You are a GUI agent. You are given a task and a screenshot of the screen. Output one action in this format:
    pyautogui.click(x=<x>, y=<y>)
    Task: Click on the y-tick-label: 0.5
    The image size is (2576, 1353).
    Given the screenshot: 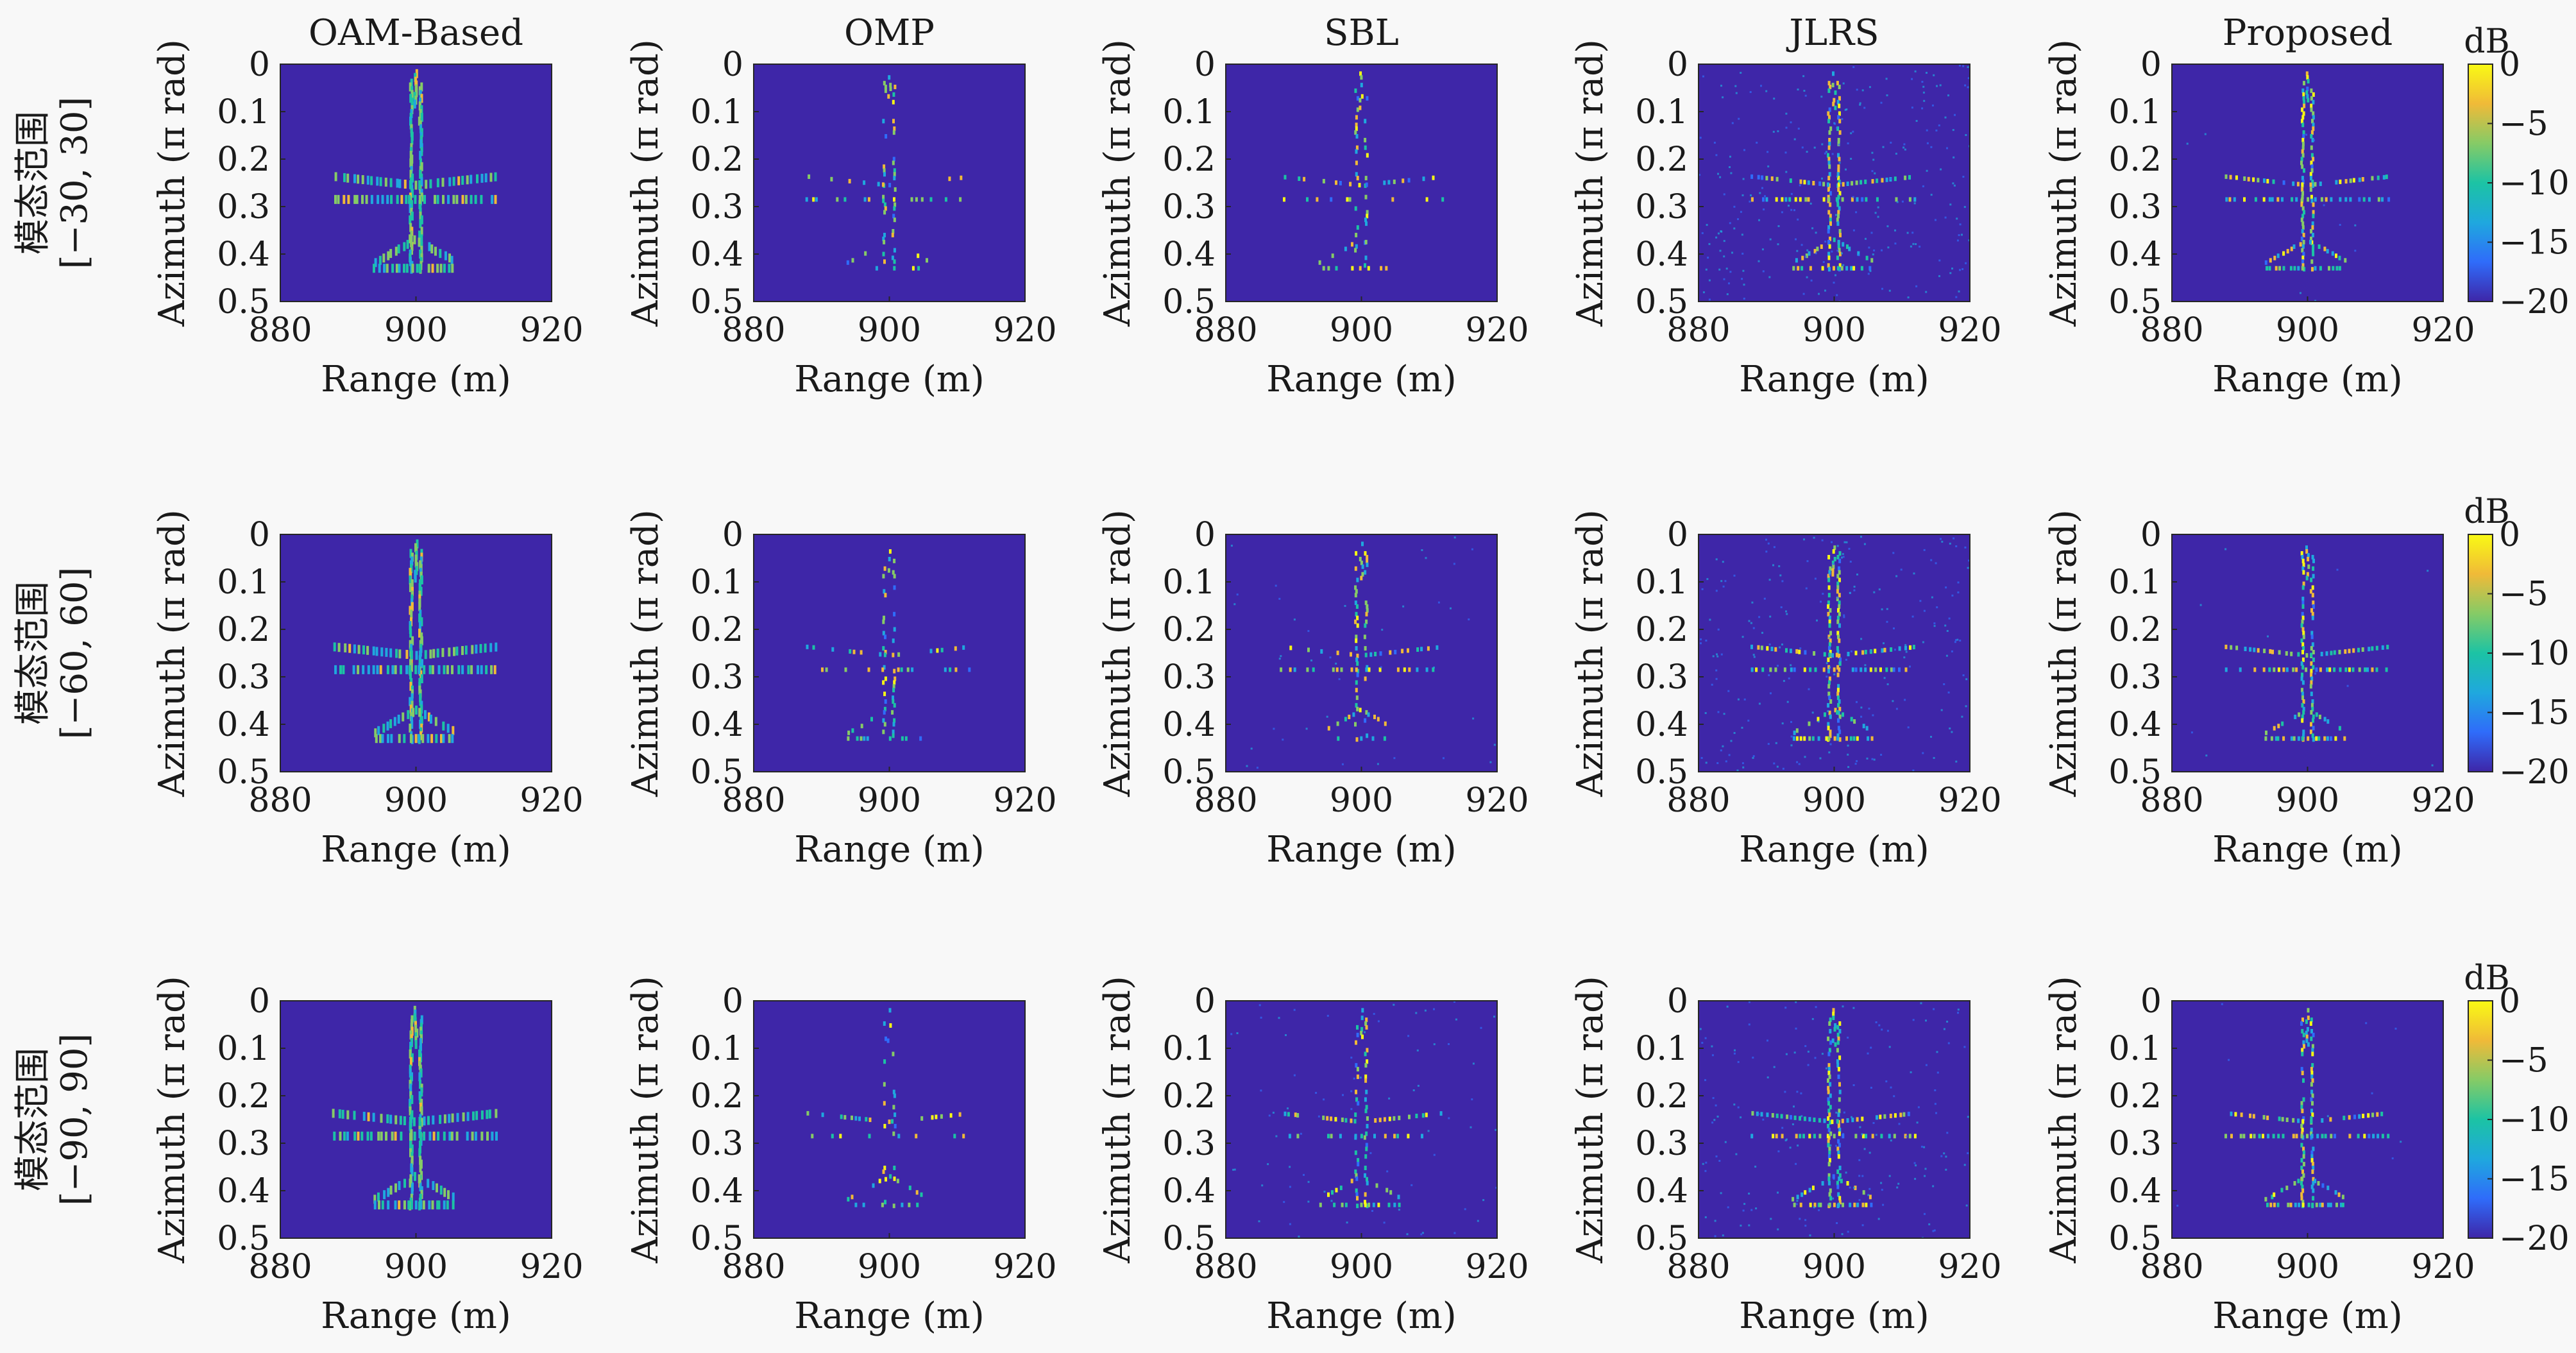 What is the action you would take?
    pyautogui.click(x=243, y=302)
    